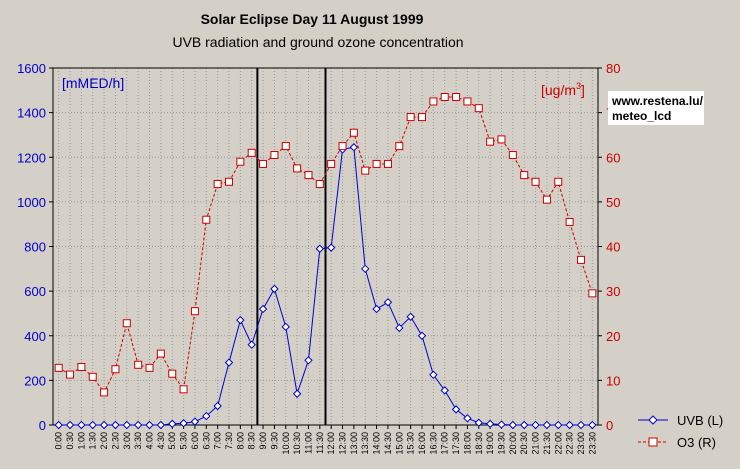  Describe the element at coordinates (653, 442) in the screenshot. I see `legend-o3-marker` at that location.